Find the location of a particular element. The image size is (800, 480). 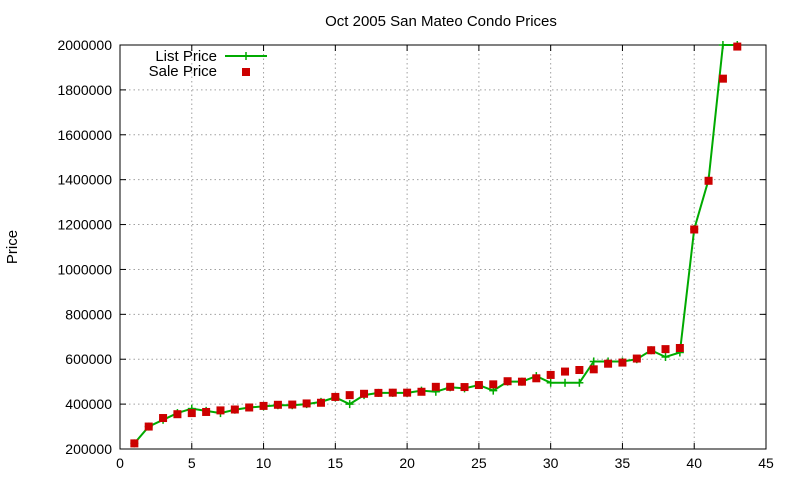

y-tick-label: 800000 is located at coordinates (88, 314).